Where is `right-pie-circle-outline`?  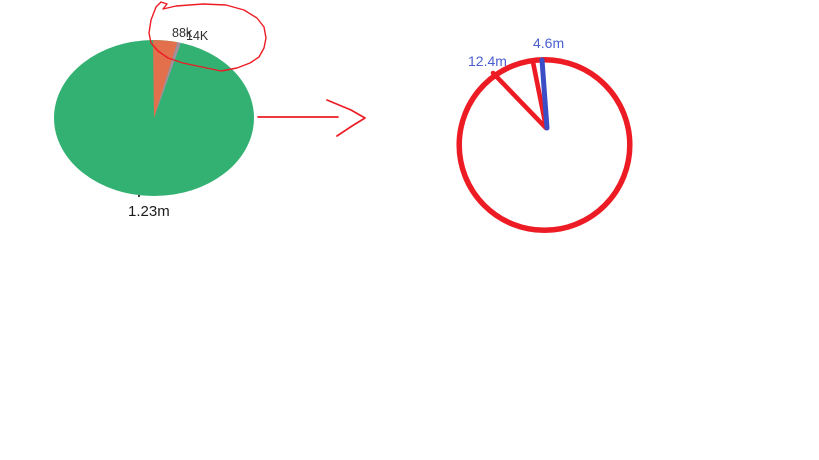
right-pie-circle-outline is located at coordinates (544, 145).